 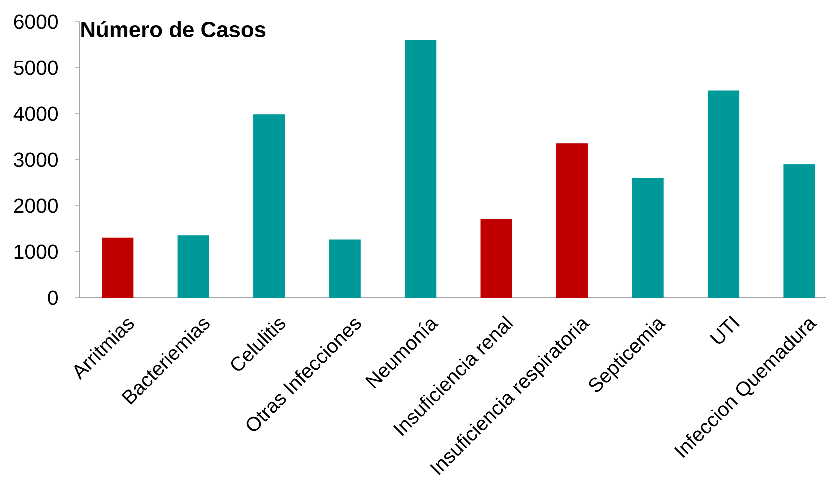 I want to click on chart-title: Número de Casos, so click(x=174, y=29).